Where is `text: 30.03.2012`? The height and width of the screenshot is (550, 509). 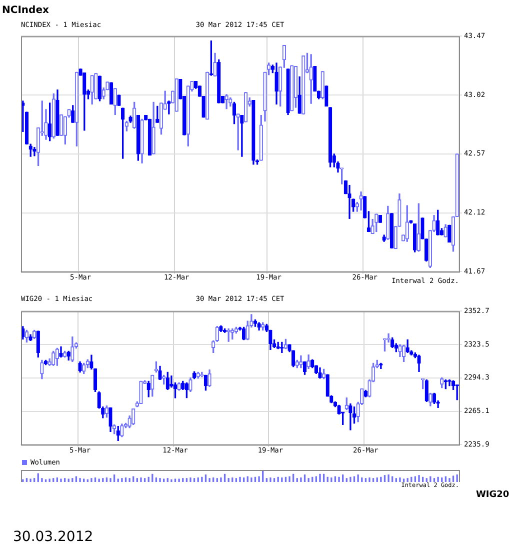
text: 30.03.2012 is located at coordinates (53, 537).